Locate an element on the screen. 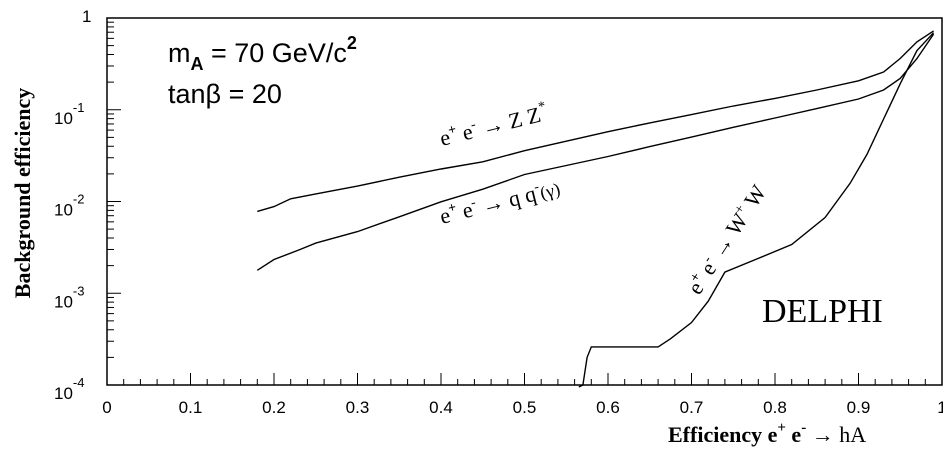 The image size is (943, 450). y-axis-title: Background efficiency is located at coordinates (22, 193).